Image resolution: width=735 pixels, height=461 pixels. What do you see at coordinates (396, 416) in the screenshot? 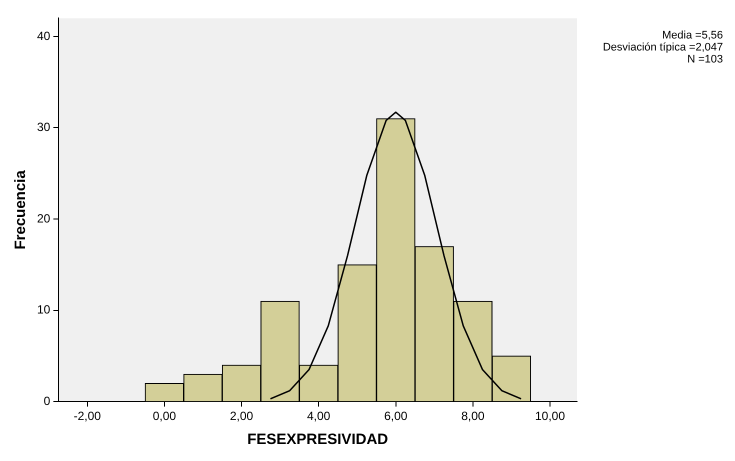
I see `x-tick-label: 6,00` at bounding box center [396, 416].